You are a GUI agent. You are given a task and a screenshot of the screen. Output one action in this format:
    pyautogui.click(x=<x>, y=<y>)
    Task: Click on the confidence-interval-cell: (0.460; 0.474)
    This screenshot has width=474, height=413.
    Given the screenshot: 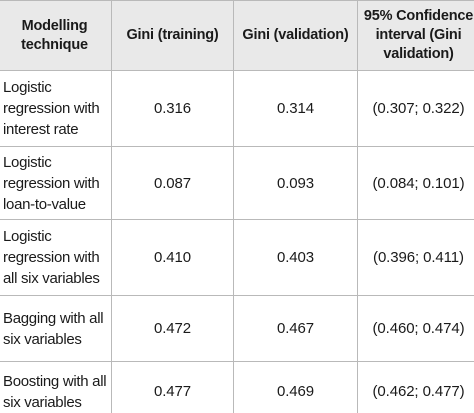 What is the action you would take?
    pyautogui.click(x=415, y=328)
    